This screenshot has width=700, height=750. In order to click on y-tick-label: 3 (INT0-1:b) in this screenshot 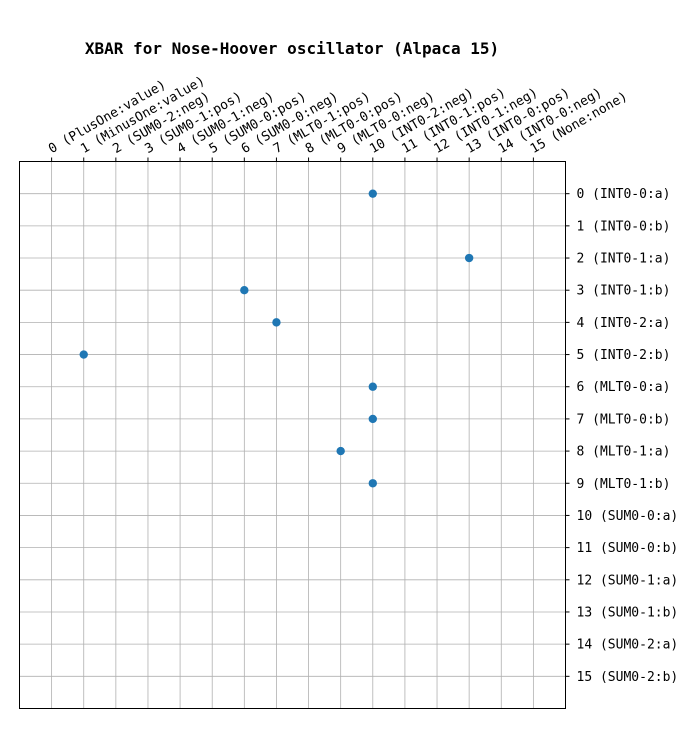, I will do `click(624, 291)`.